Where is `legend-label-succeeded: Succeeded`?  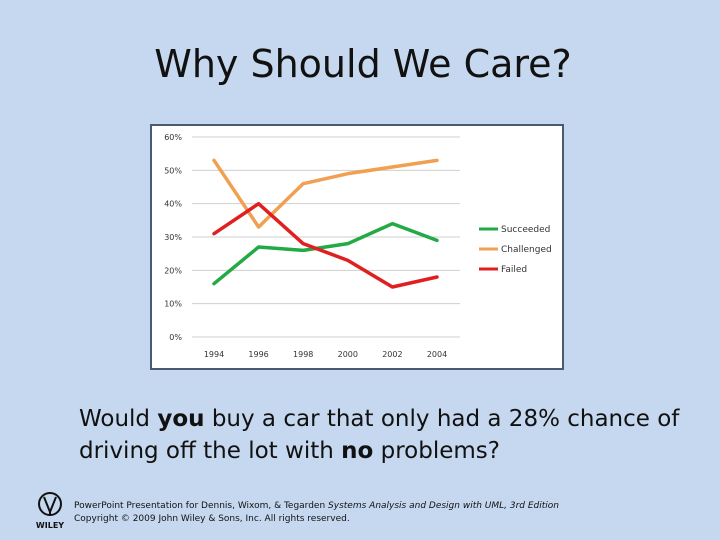 legend-label-succeeded: Succeeded is located at coordinates (525, 230).